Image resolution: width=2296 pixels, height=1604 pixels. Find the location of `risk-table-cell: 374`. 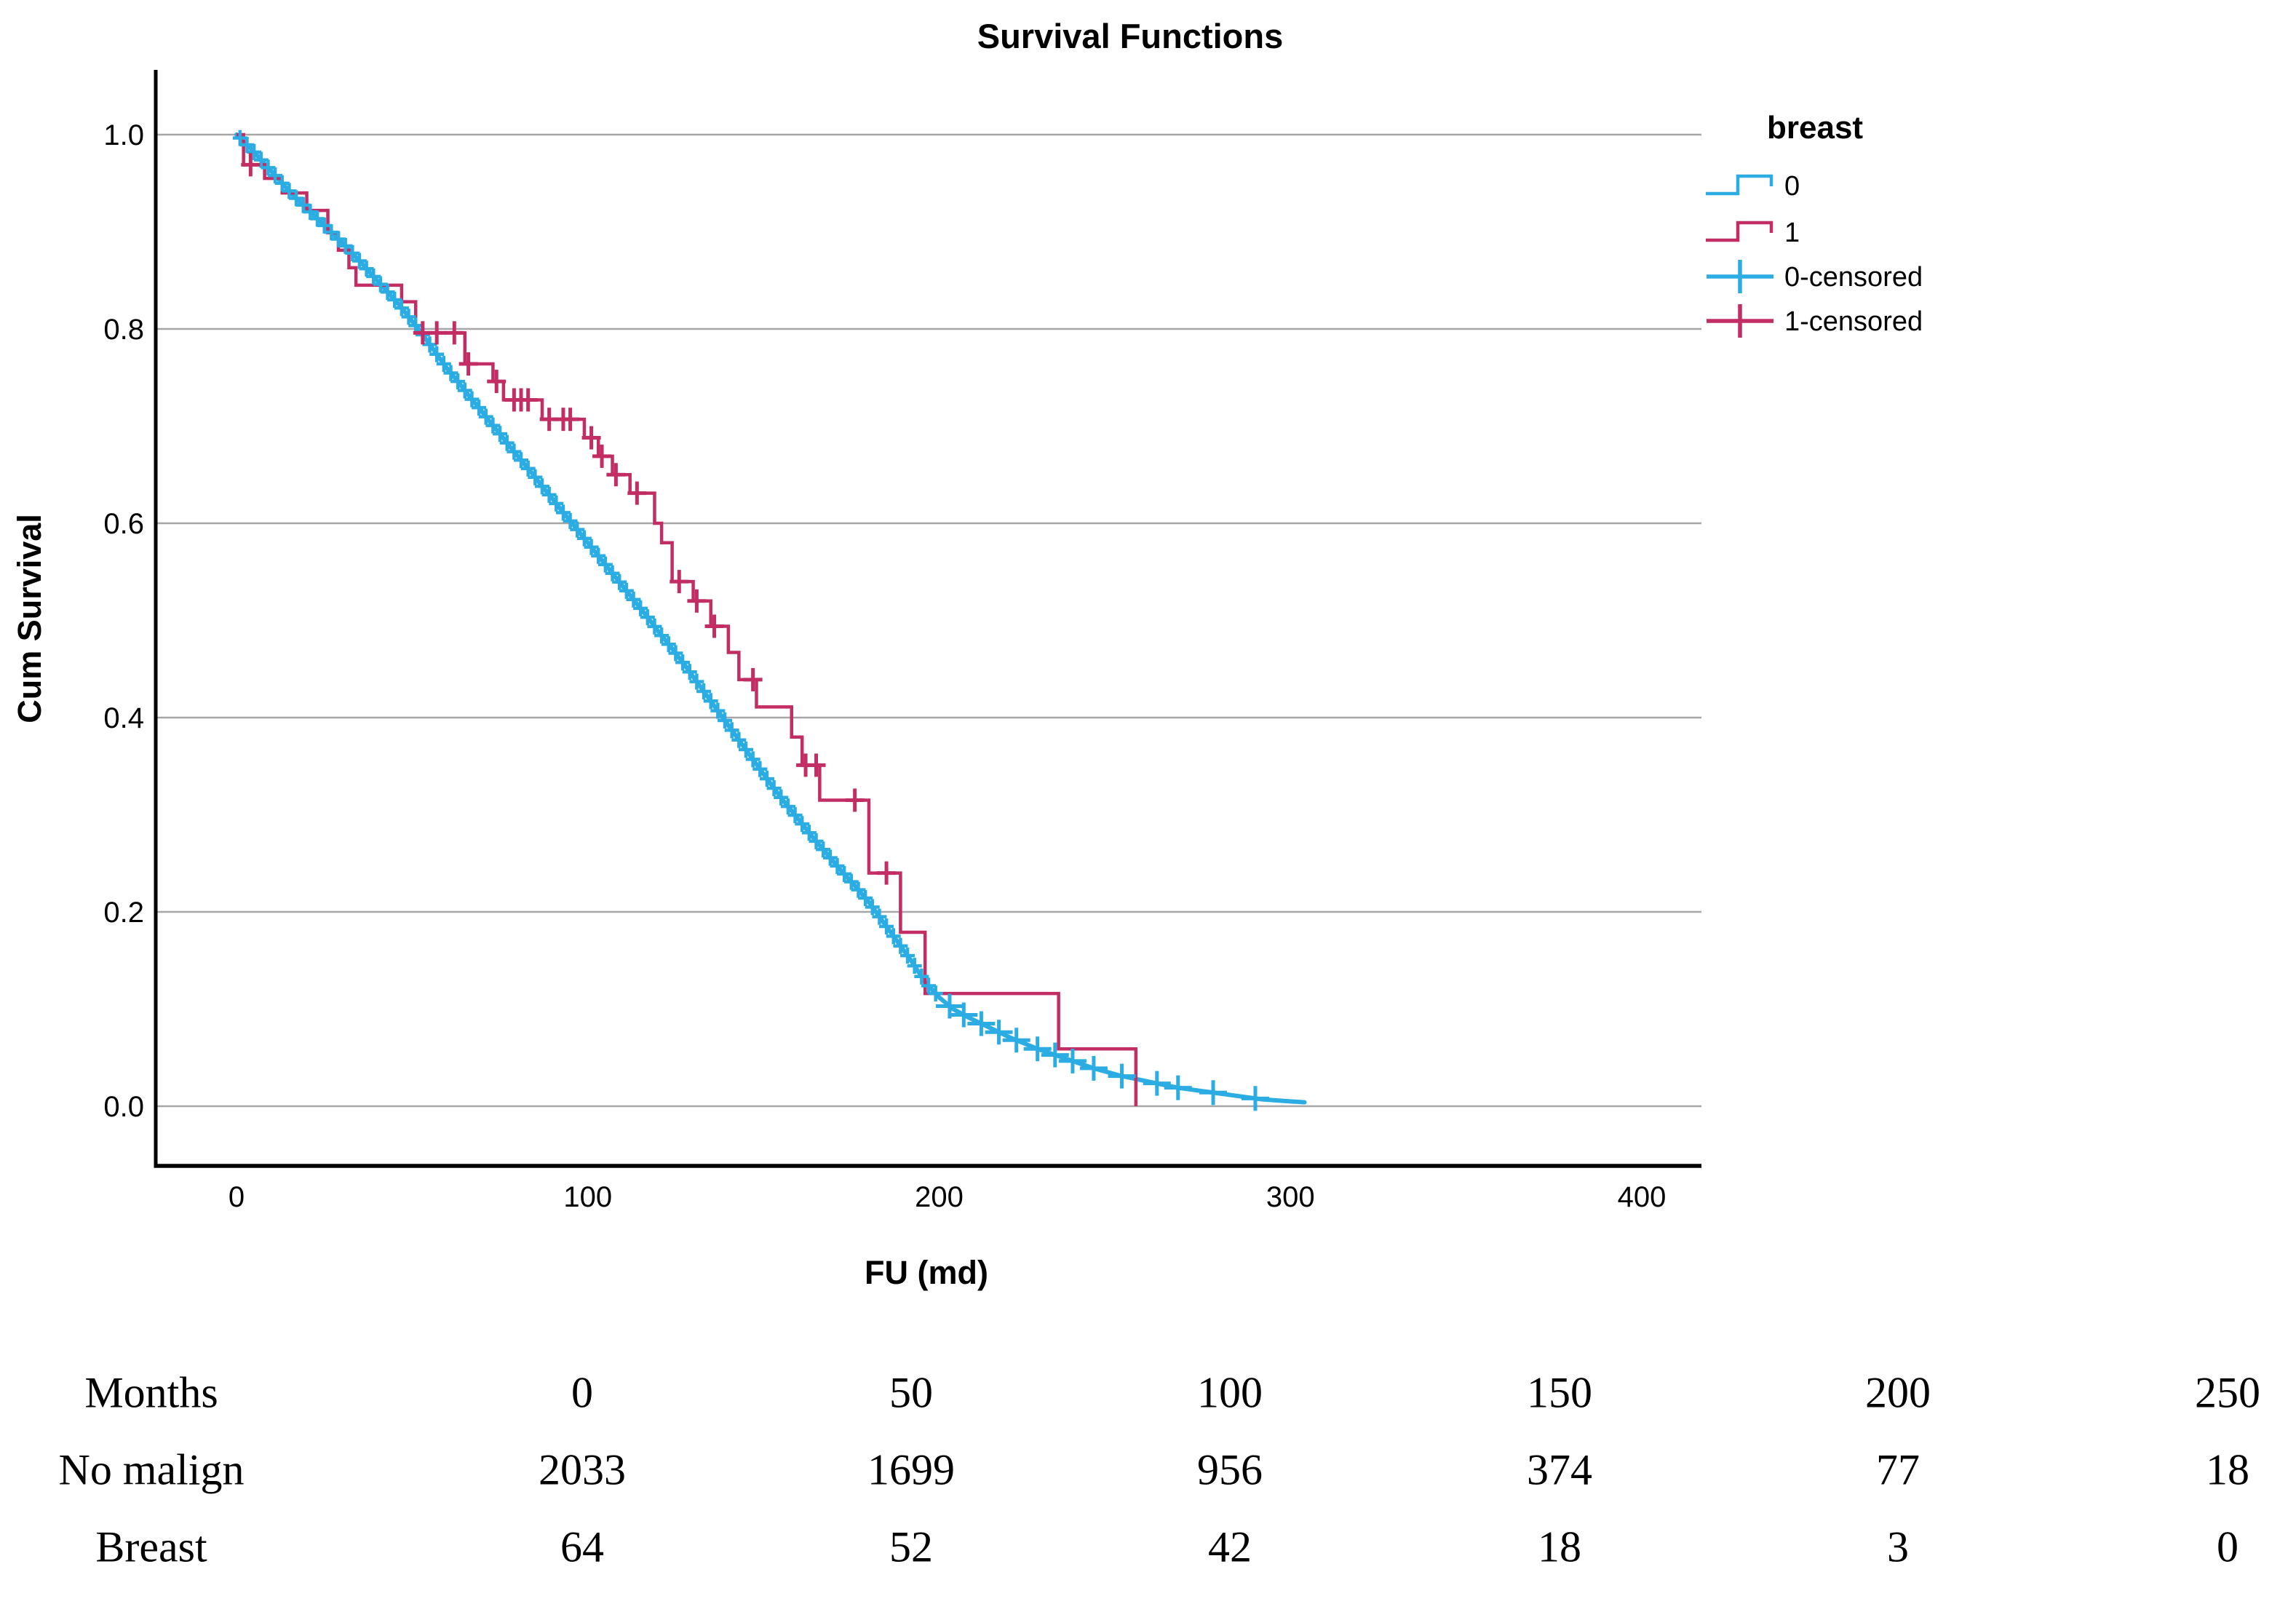

risk-table-cell: 374 is located at coordinates (1559, 1470).